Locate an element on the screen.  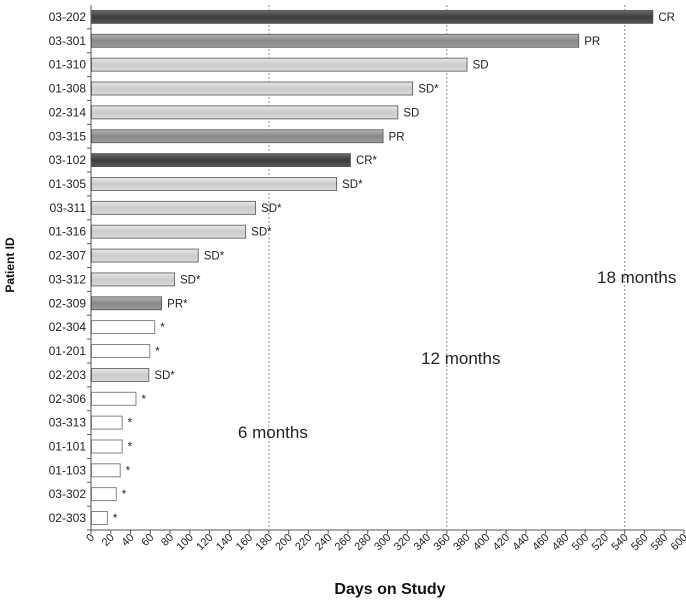
x-tick-label: 580 is located at coordinates (659, 542).